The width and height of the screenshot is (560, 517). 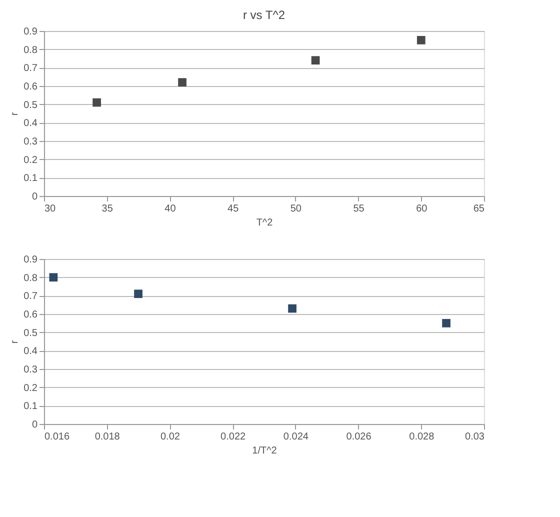 What do you see at coordinates (265, 451) in the screenshot?
I see `x-axis-title: 1/T^2` at bounding box center [265, 451].